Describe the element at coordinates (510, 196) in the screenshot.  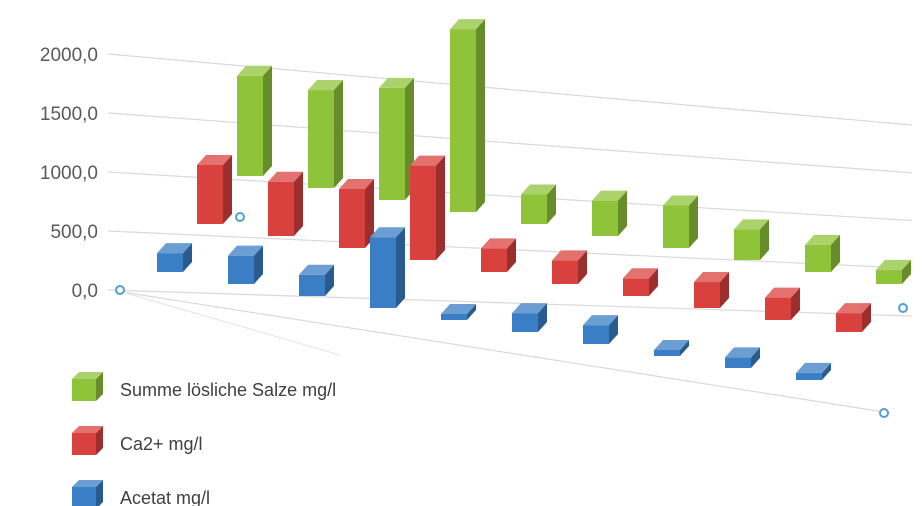
I see `gridline` at that location.